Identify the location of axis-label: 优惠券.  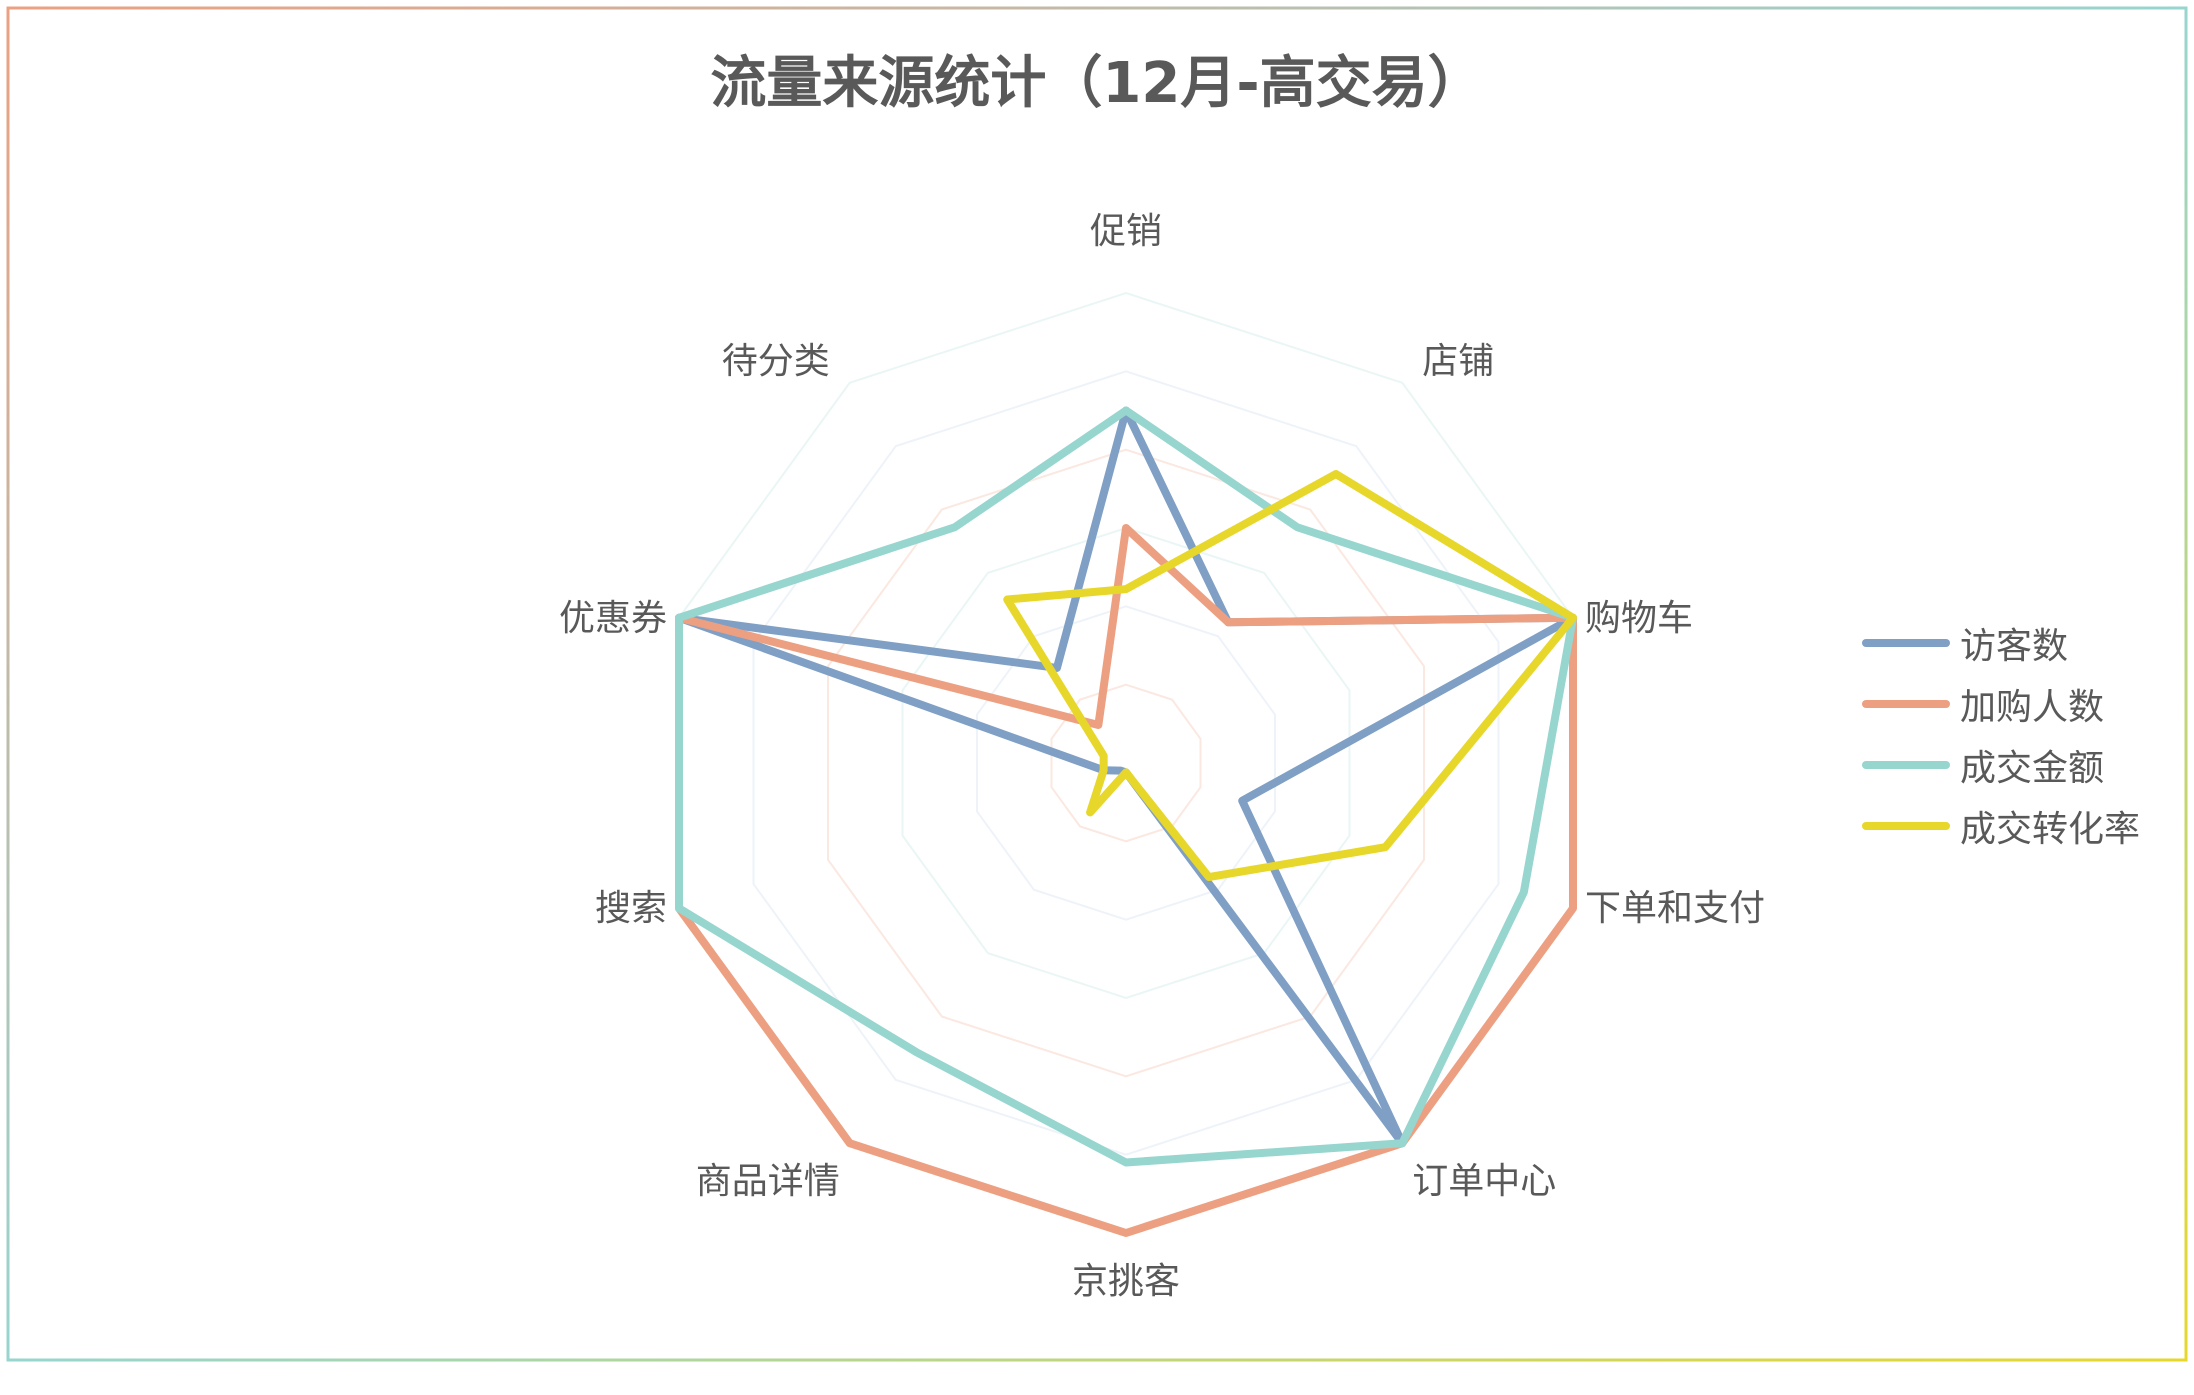
(613, 618).